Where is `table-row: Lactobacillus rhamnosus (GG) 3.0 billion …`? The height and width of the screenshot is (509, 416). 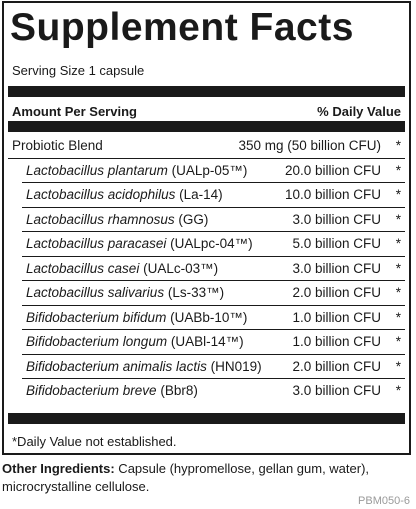 table-row: Lactobacillus rhamnosus (GG) 3.0 billion … is located at coordinates (213, 220).